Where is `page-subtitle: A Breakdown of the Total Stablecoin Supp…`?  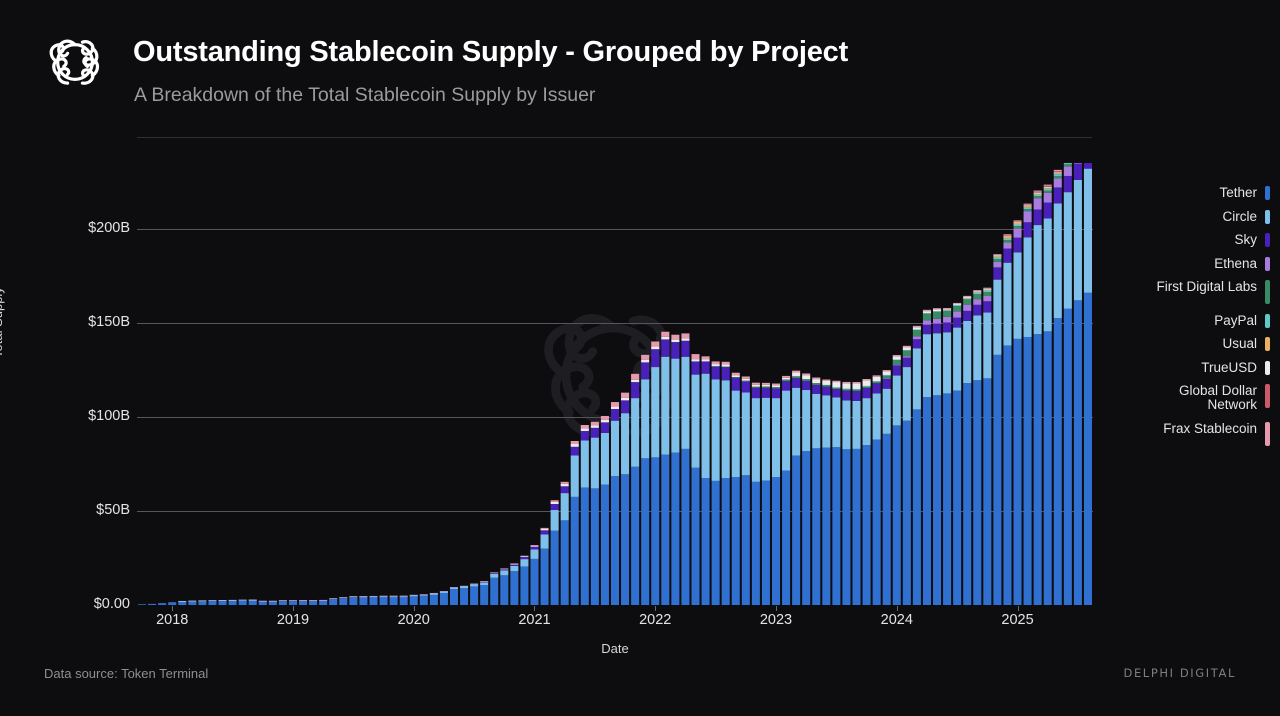
page-subtitle: A Breakdown of the Total Stablecoin Supp… is located at coordinates (365, 95).